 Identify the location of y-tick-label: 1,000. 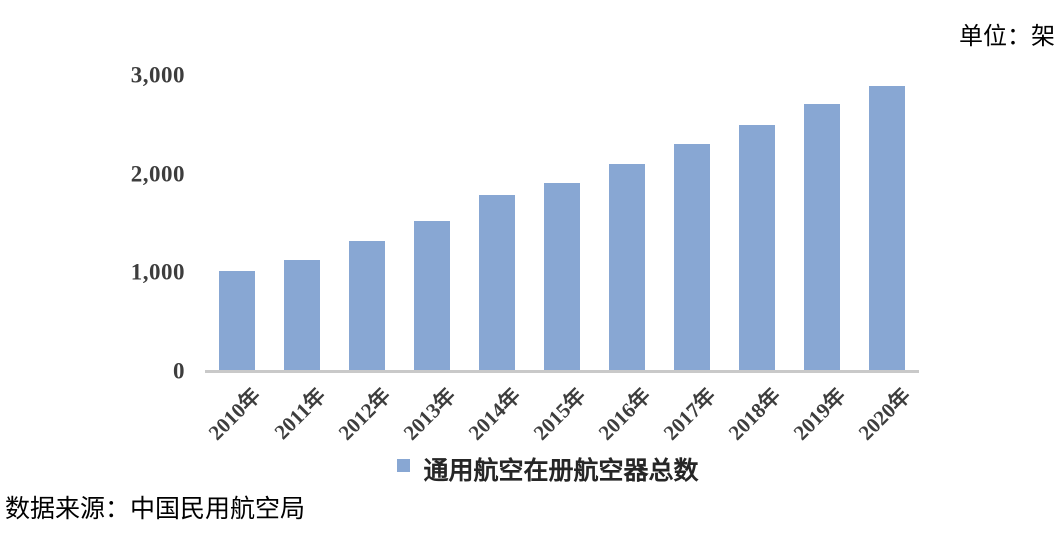
(157, 272).